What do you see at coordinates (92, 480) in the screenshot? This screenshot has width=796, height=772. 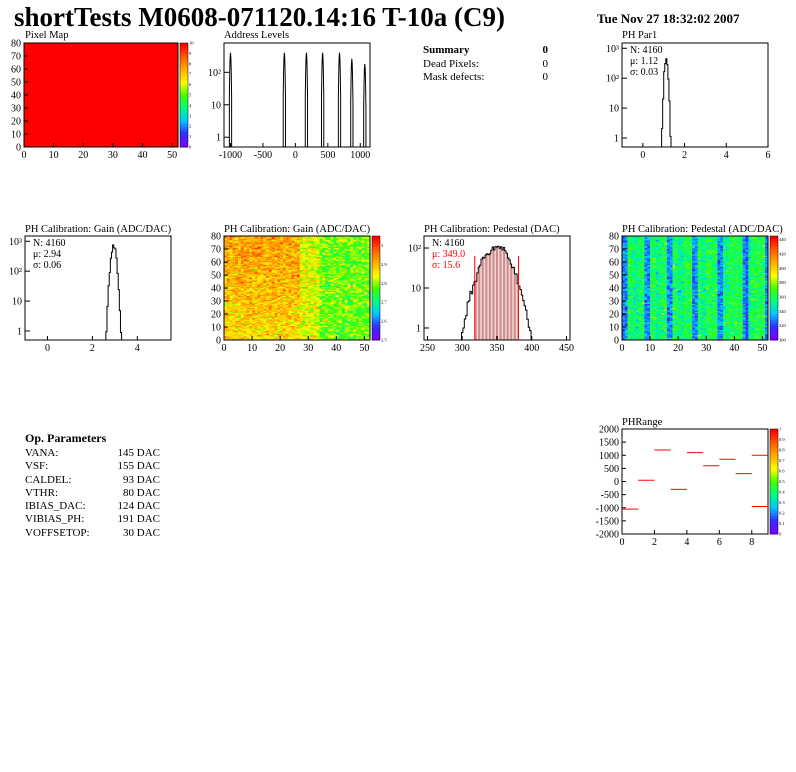 I see `op-parameter-row: CALDEL: 93 DAC` at bounding box center [92, 480].